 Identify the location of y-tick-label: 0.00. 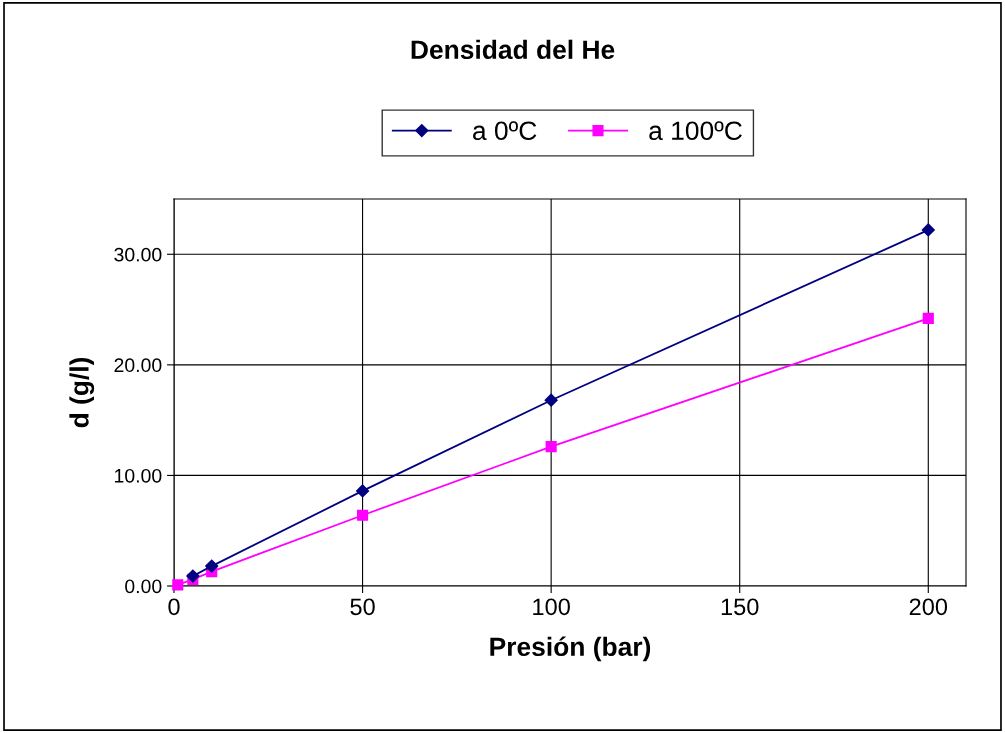
(143, 586).